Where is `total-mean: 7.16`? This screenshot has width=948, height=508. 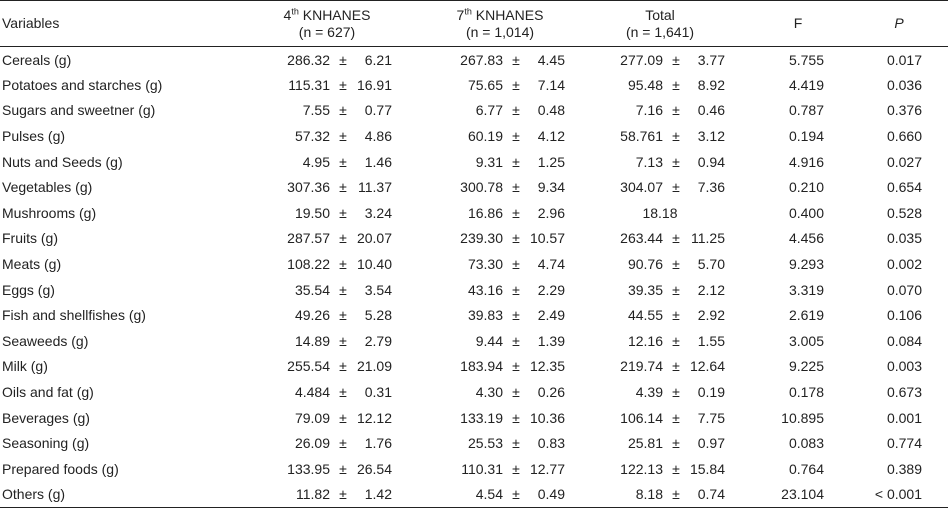
total-mean: 7.16 is located at coordinates (649, 110).